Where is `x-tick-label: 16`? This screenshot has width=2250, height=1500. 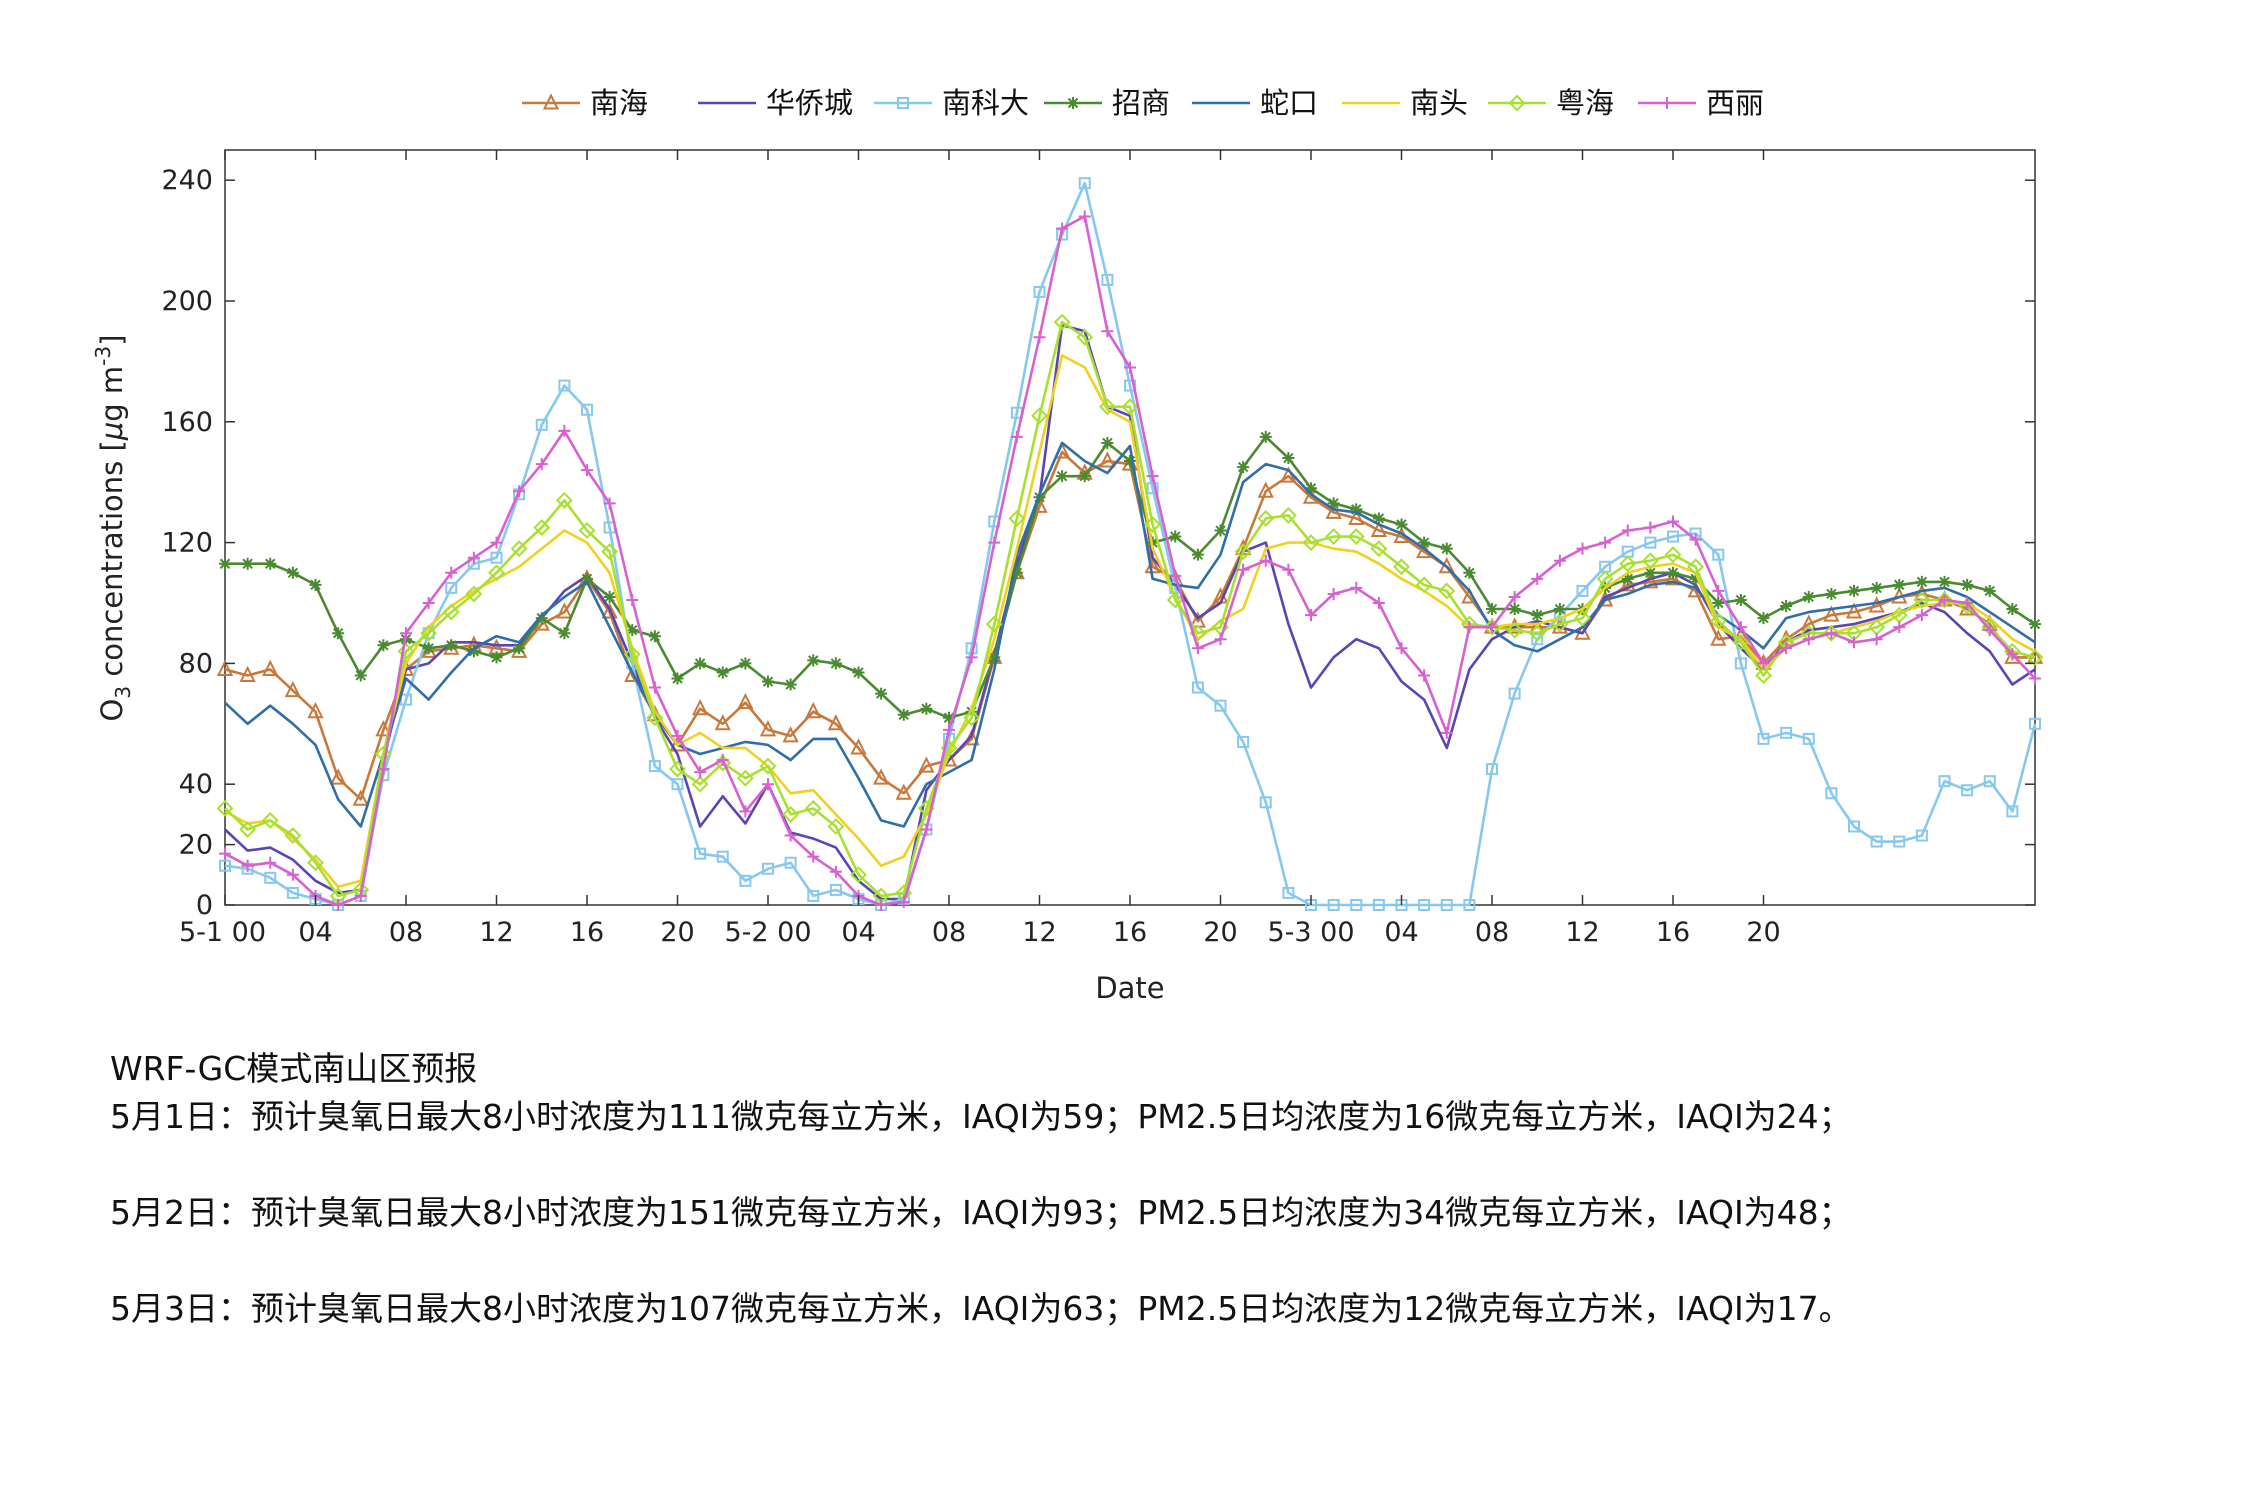
x-tick-label: 16 is located at coordinates (1130, 932).